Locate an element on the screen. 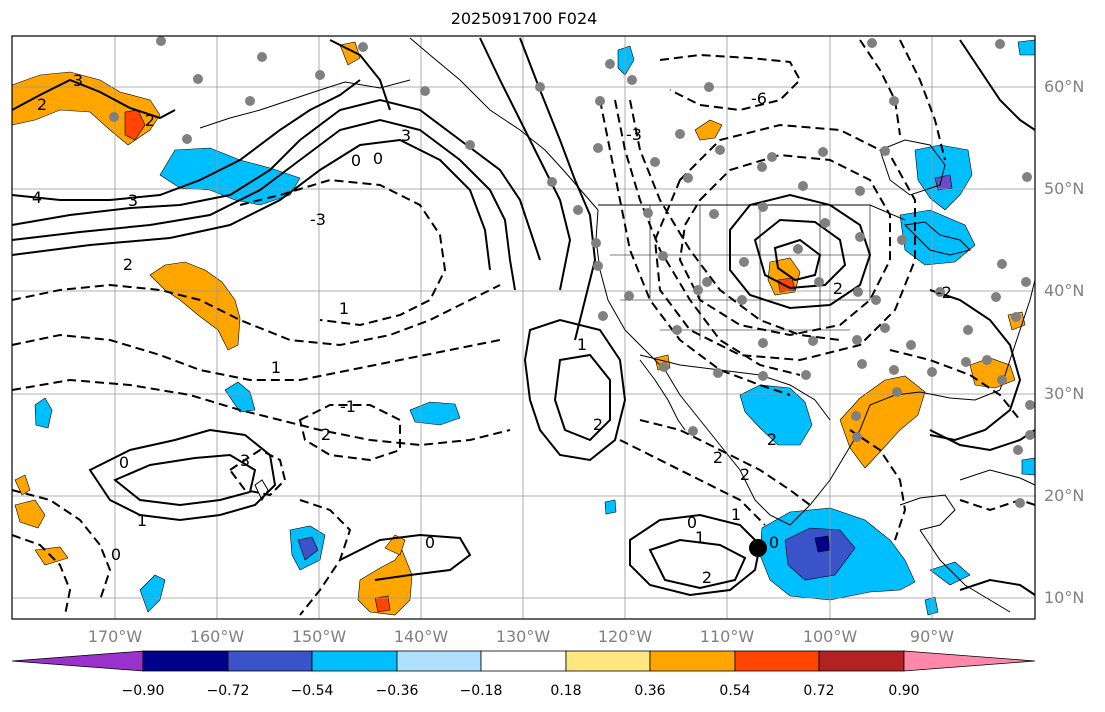  shade-red-sub-hawaii is located at coordinates (382, 604).